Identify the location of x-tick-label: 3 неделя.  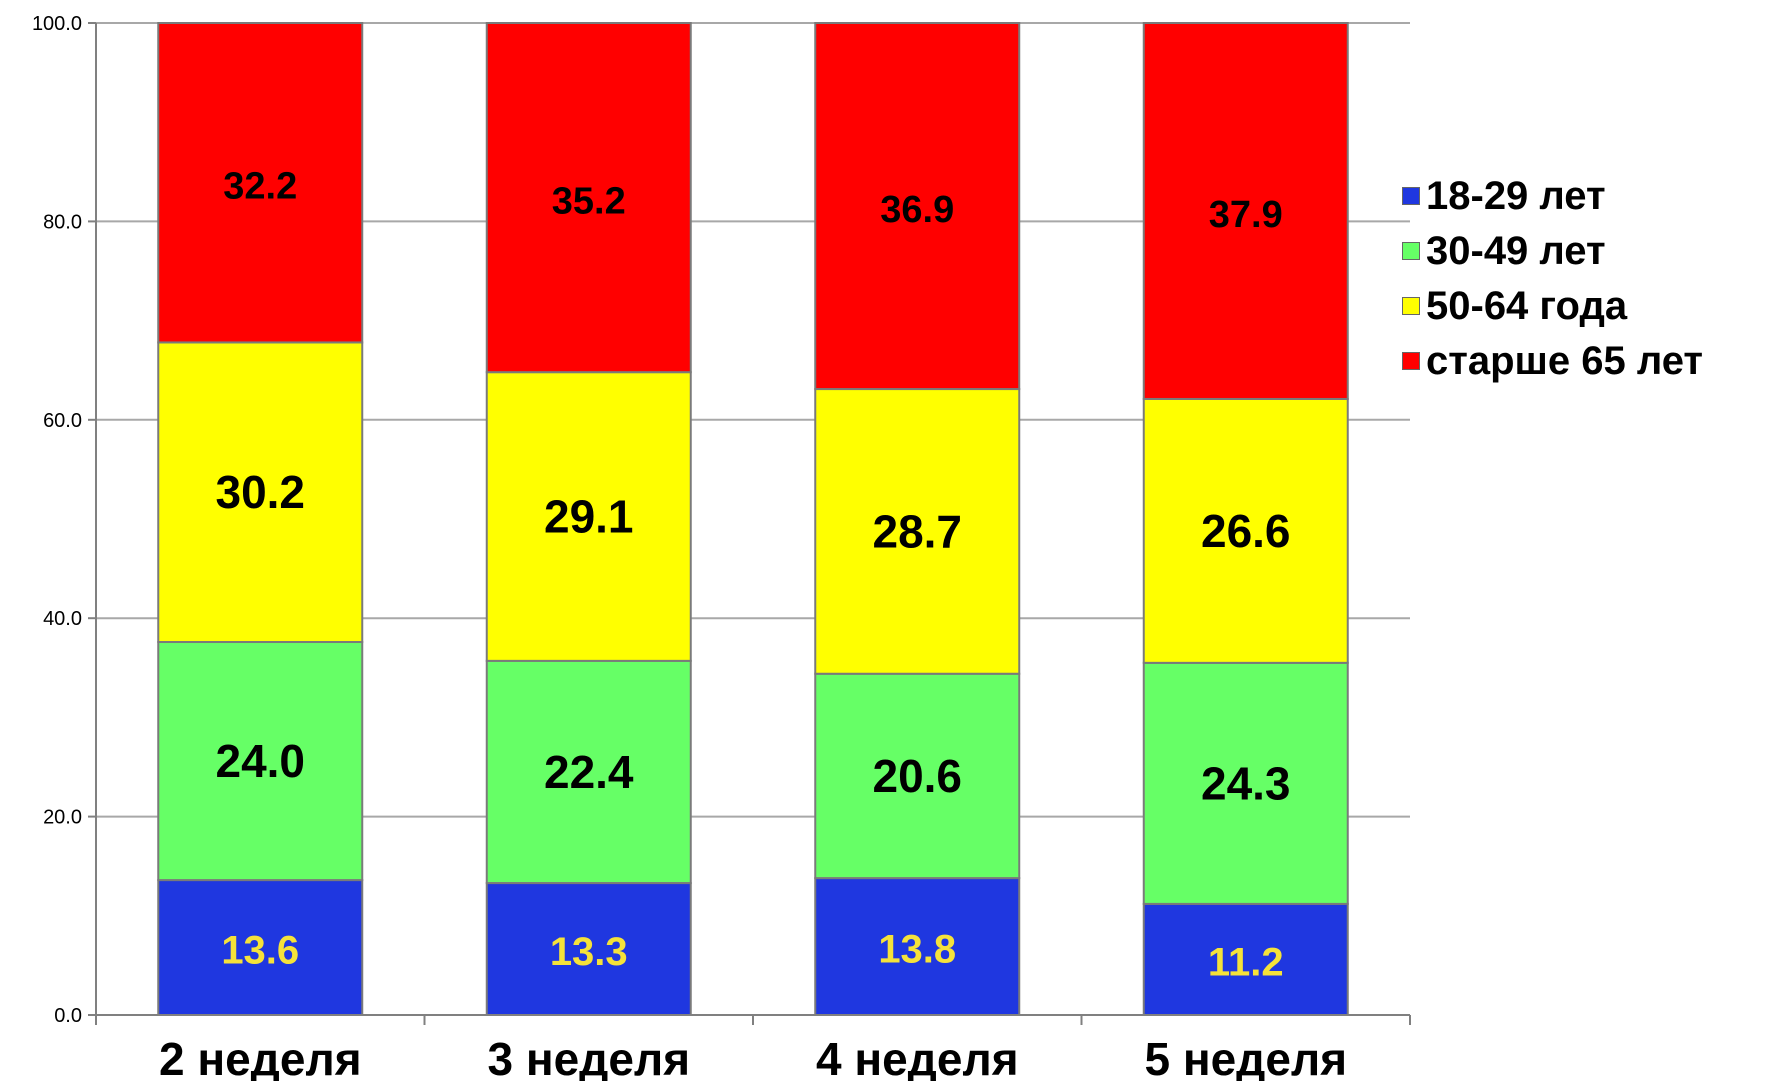
(588, 1057).